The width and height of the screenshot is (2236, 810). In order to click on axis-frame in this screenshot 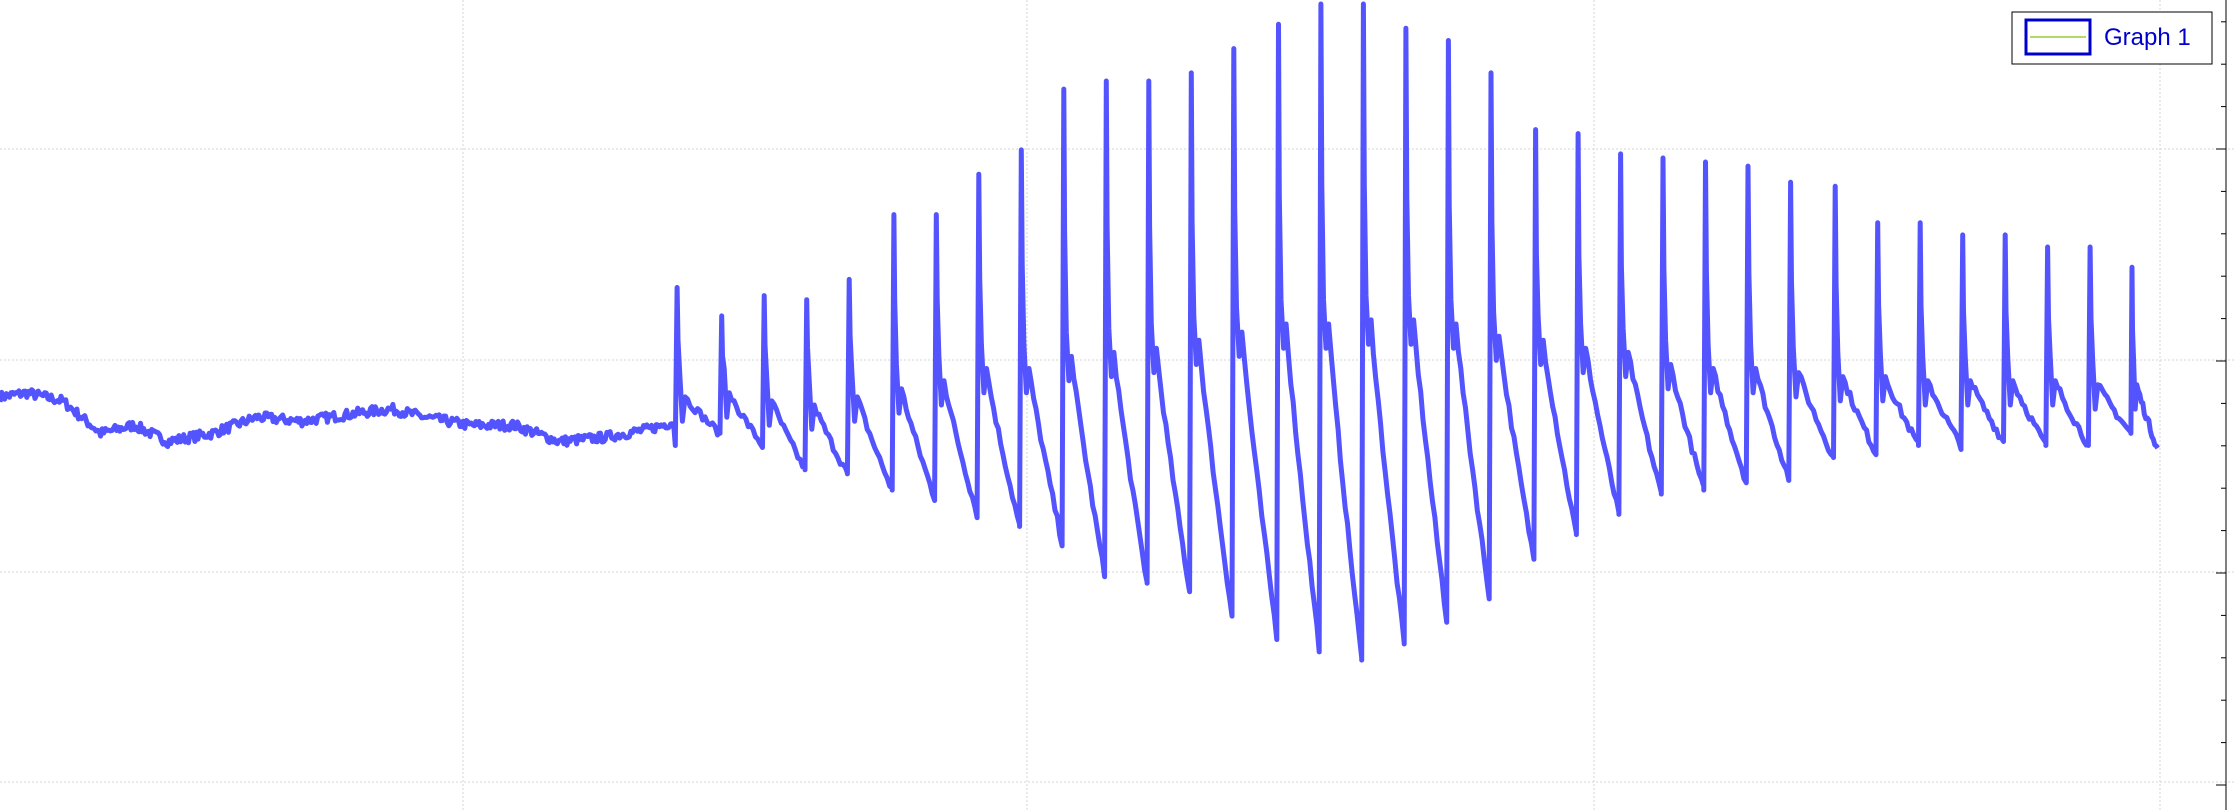, I will do `click(2221, 405)`.